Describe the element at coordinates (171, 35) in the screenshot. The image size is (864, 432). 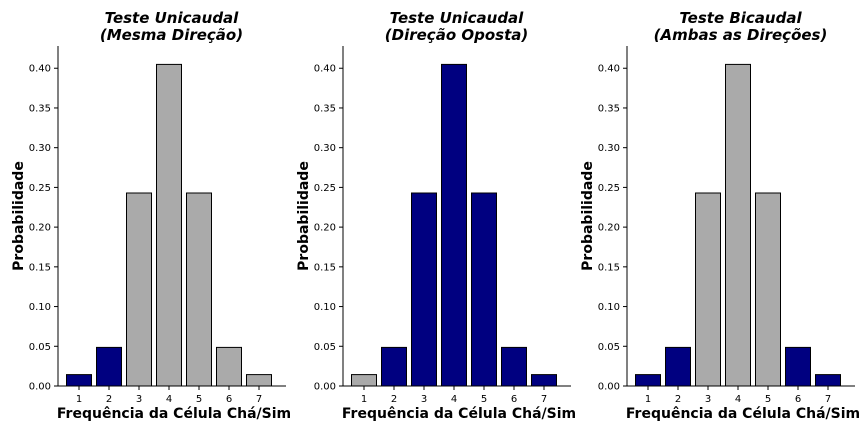
I see `chart-title-line2: (Mesma Direção)` at that location.